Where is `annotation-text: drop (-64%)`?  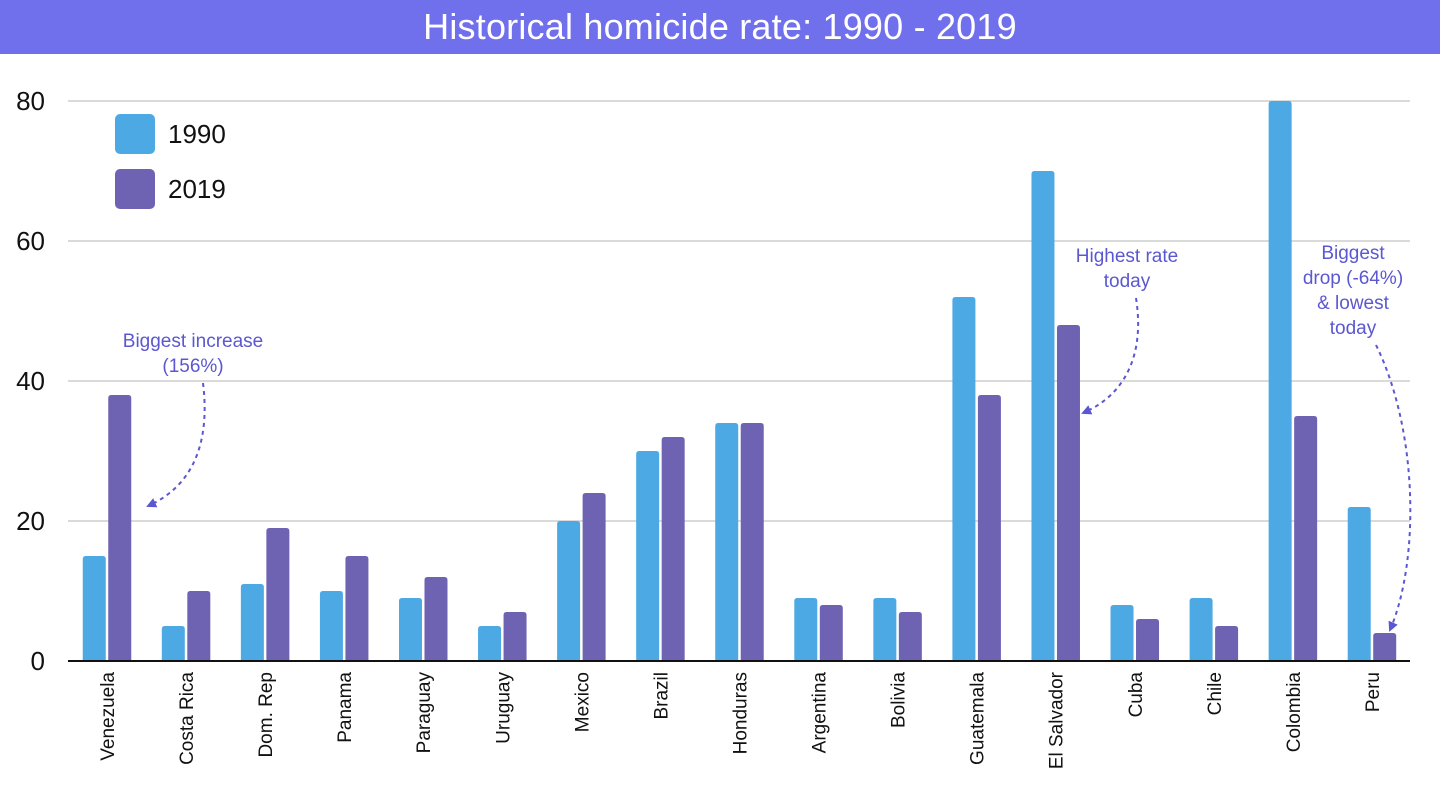 annotation-text: drop (-64%) is located at coordinates (1353, 278).